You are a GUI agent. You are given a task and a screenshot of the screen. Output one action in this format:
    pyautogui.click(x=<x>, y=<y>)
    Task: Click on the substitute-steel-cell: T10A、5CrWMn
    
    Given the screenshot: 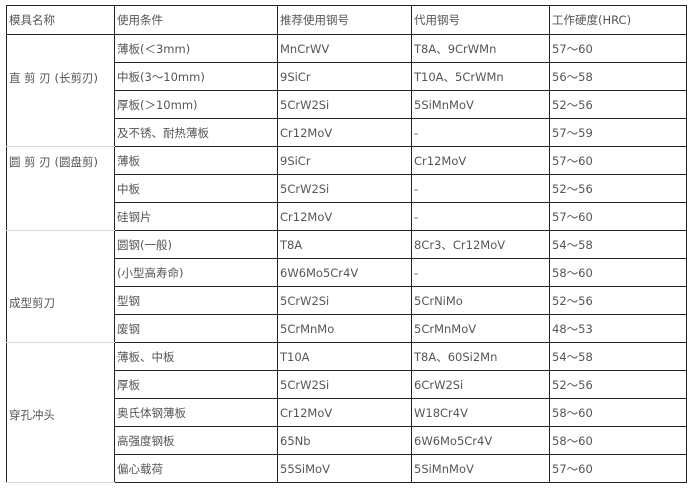 What is the action you would take?
    pyautogui.click(x=480, y=76)
    